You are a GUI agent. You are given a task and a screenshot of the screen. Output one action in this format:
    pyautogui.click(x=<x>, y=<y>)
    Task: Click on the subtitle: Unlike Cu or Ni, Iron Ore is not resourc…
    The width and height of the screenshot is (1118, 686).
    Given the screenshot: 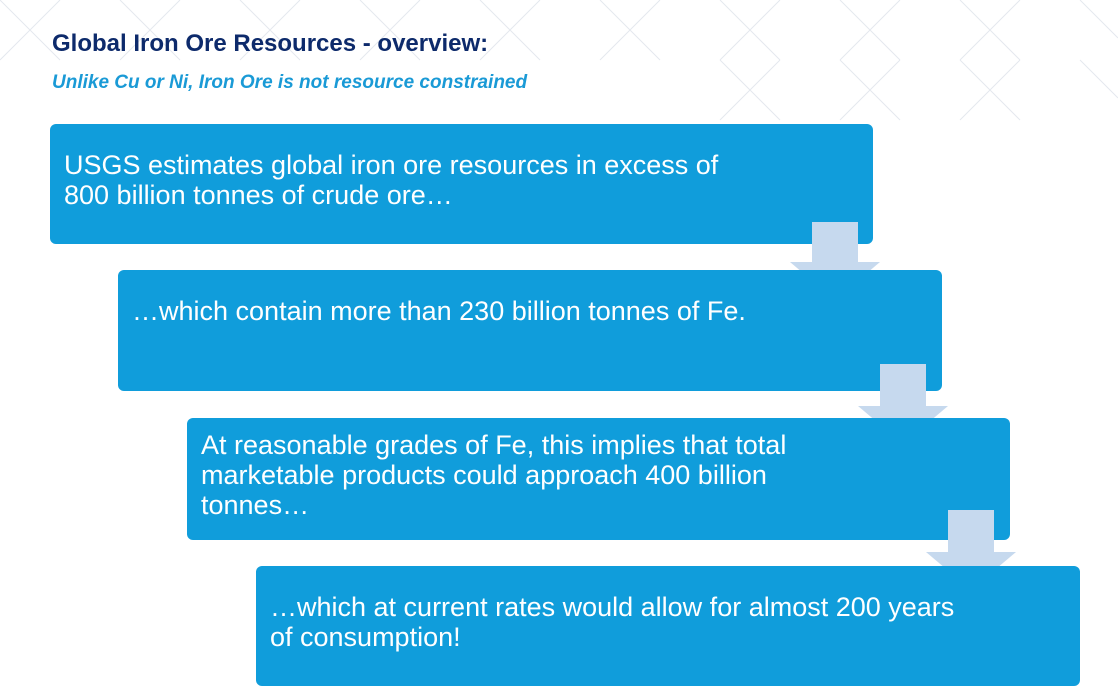 What is the action you would take?
    pyautogui.click(x=290, y=82)
    